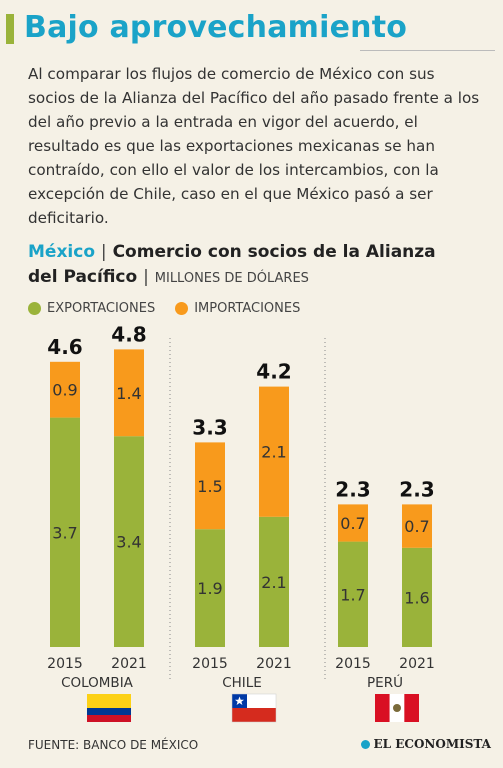 The image size is (503, 768). Describe the element at coordinates (97, 683) in the screenshot. I see `x-tick-country: COLOMBIA` at that location.